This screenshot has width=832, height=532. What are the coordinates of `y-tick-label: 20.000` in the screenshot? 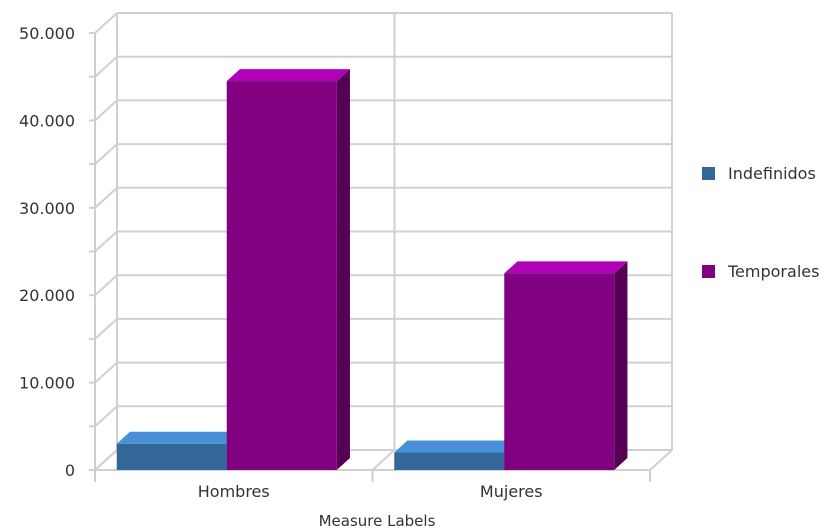 It's located at (47, 295).